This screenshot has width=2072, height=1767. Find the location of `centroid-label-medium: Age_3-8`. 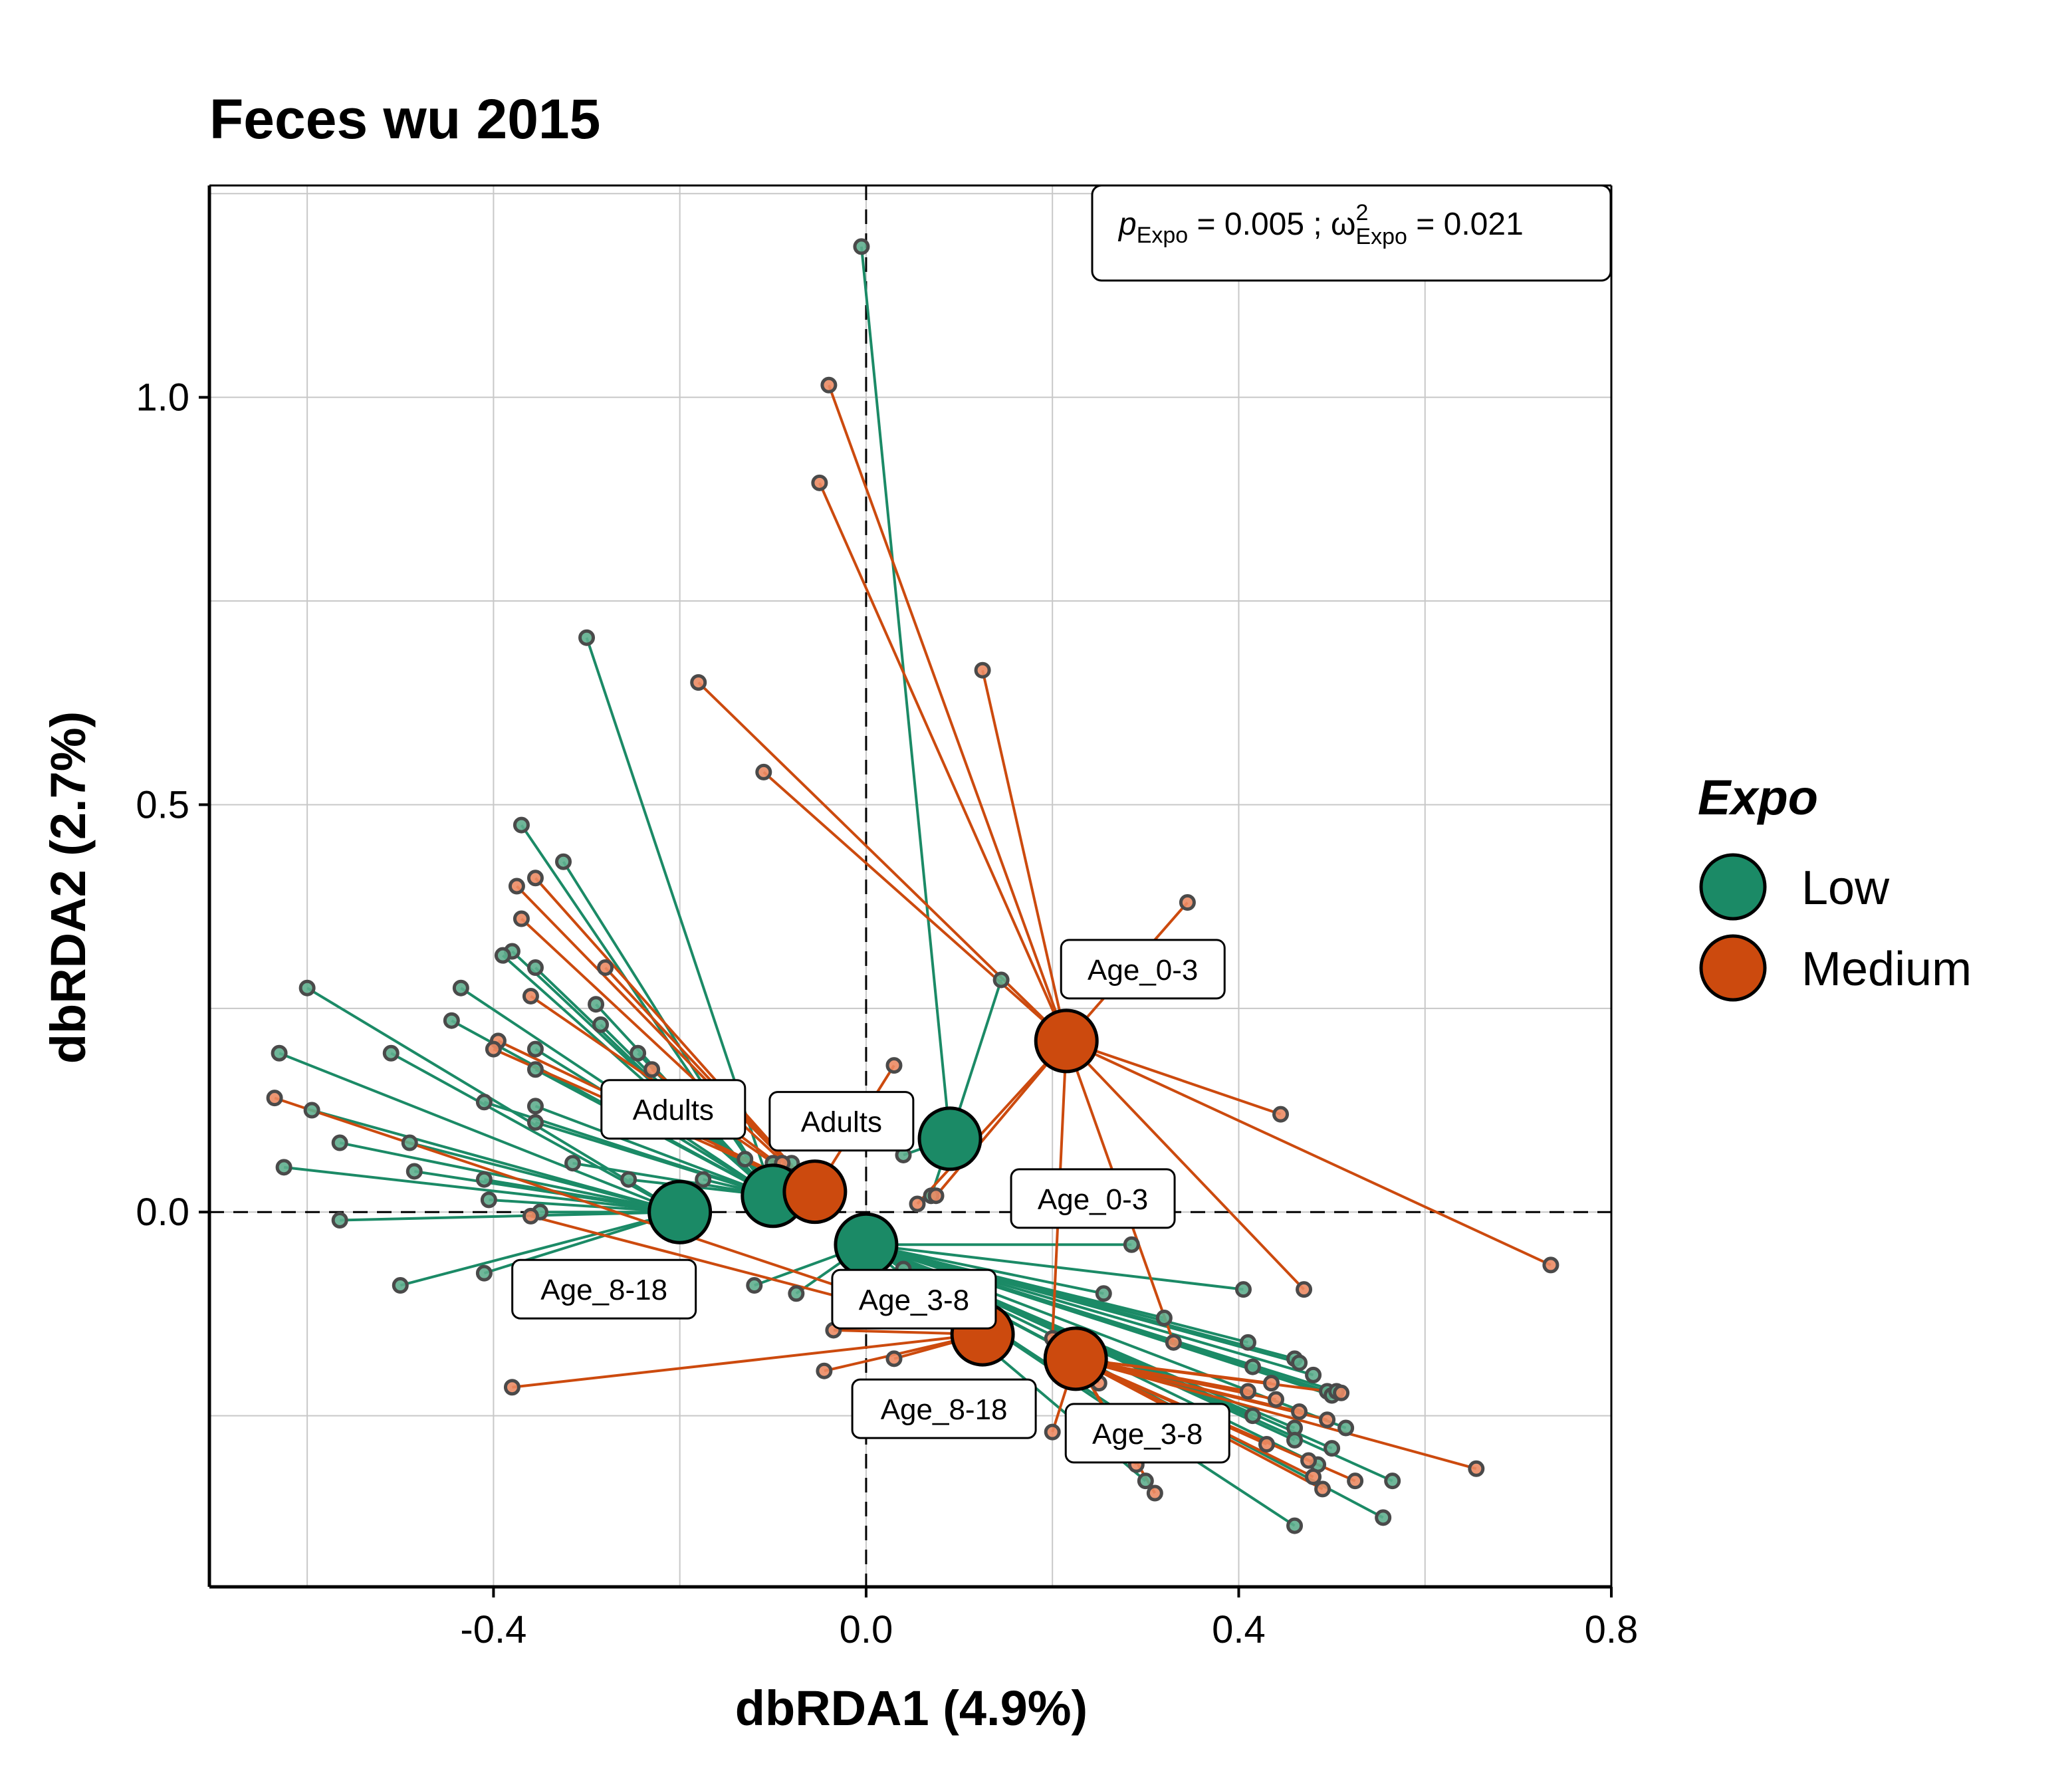

centroid-label-medium: Age_3-8 is located at coordinates (1147, 1433).